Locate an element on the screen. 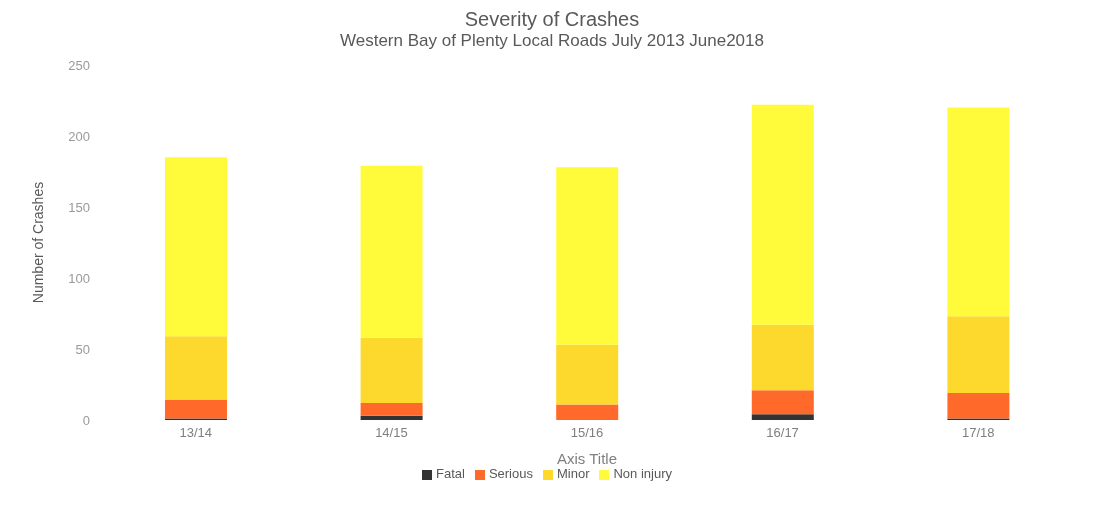  y-tick-label: 150 is located at coordinates (79, 207).